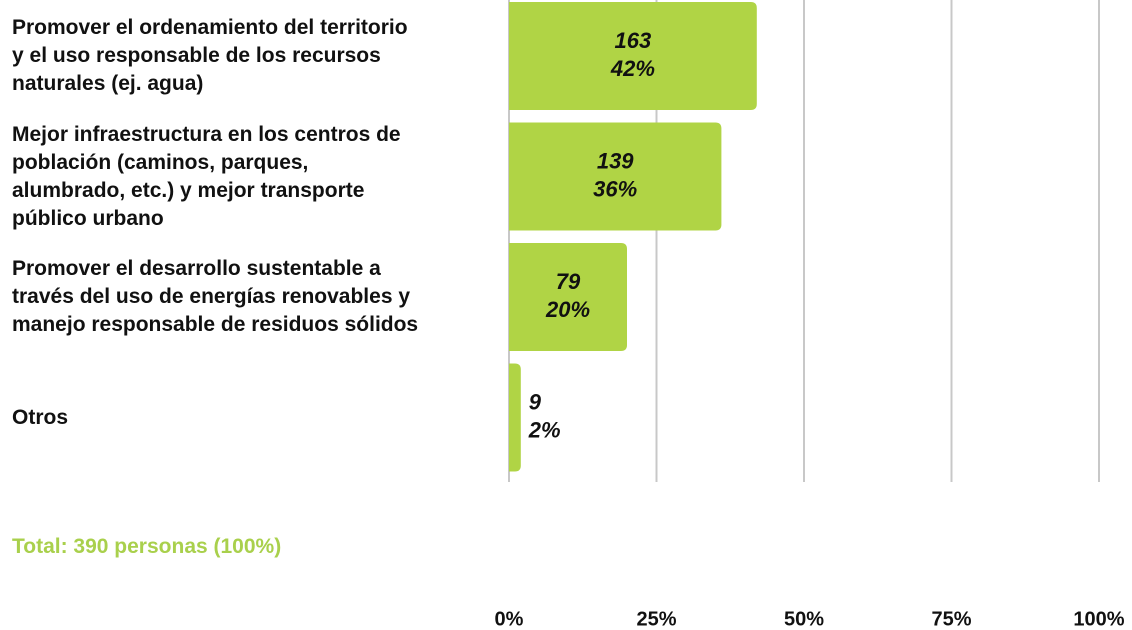 This screenshot has width=1132, height=630. Describe the element at coordinates (568, 281) in the screenshot. I see `count-label: 79` at that location.